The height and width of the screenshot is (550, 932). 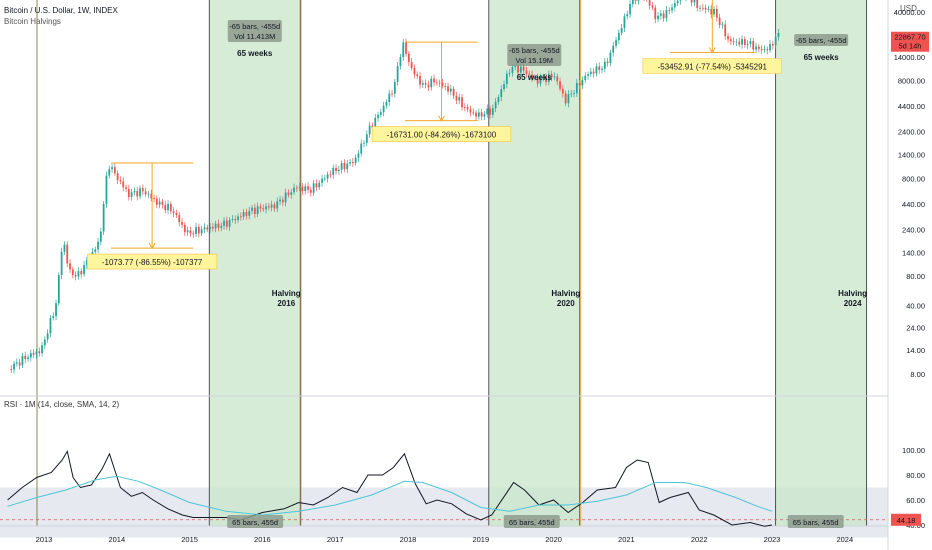 I want to click on price-tick-label: 14.00, so click(x=915, y=350).